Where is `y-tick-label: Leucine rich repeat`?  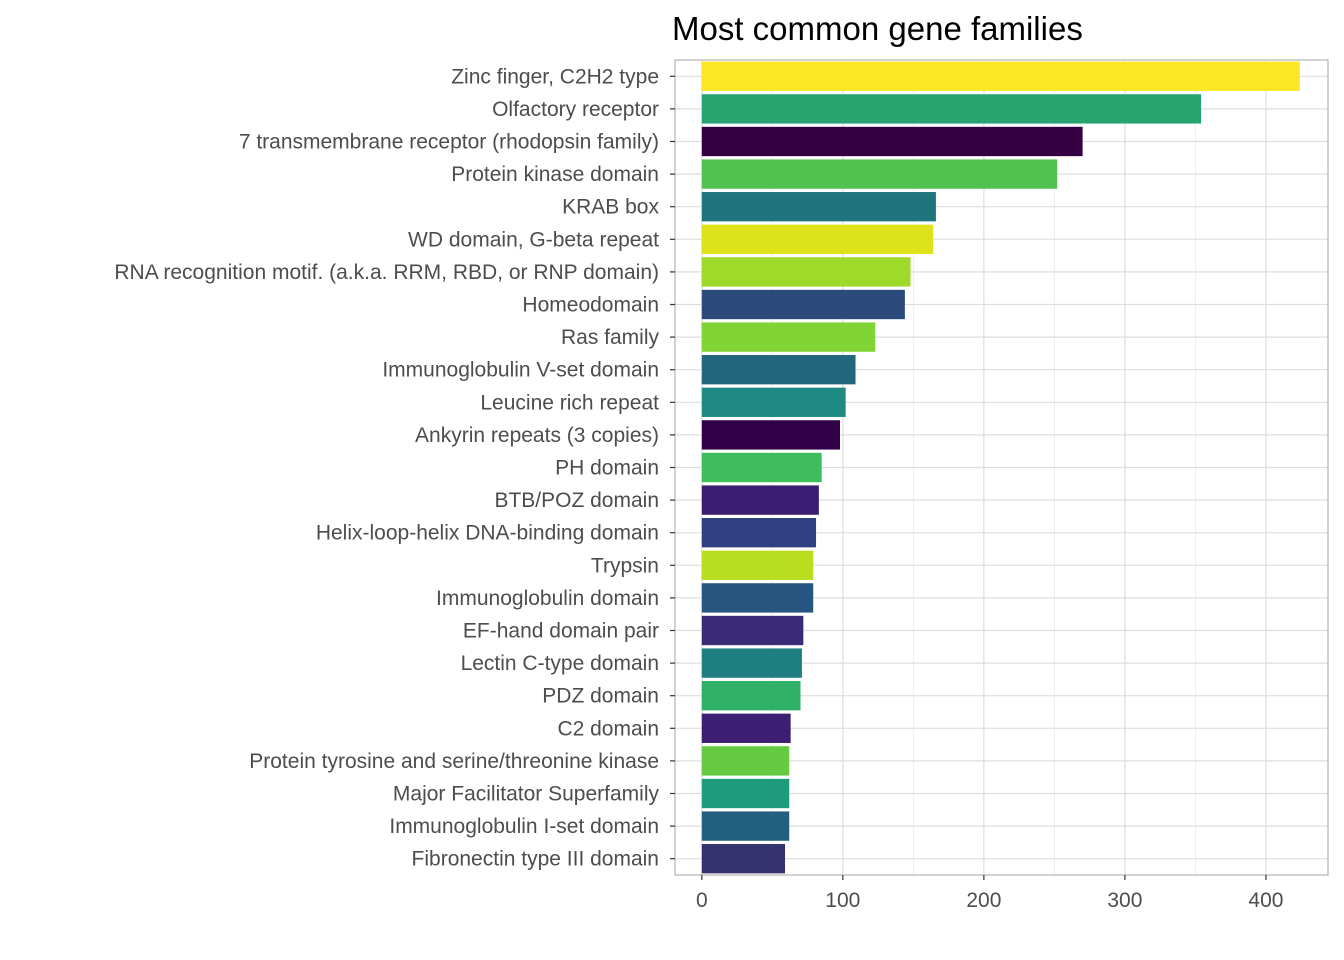 y-tick-label: Leucine rich repeat is located at coordinates (569, 402).